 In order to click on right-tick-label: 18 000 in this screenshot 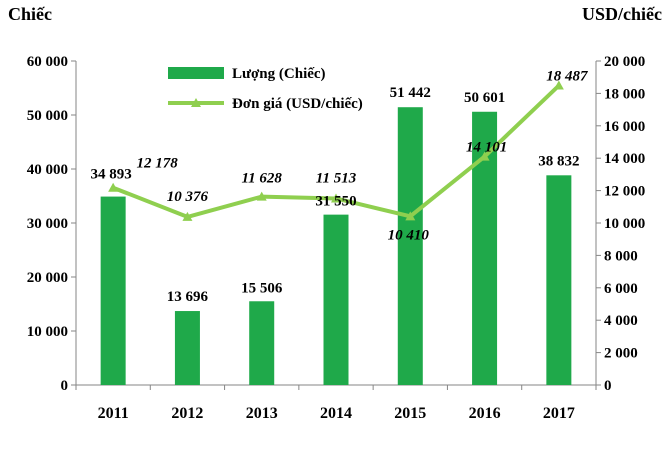, I will do `click(624, 94)`.